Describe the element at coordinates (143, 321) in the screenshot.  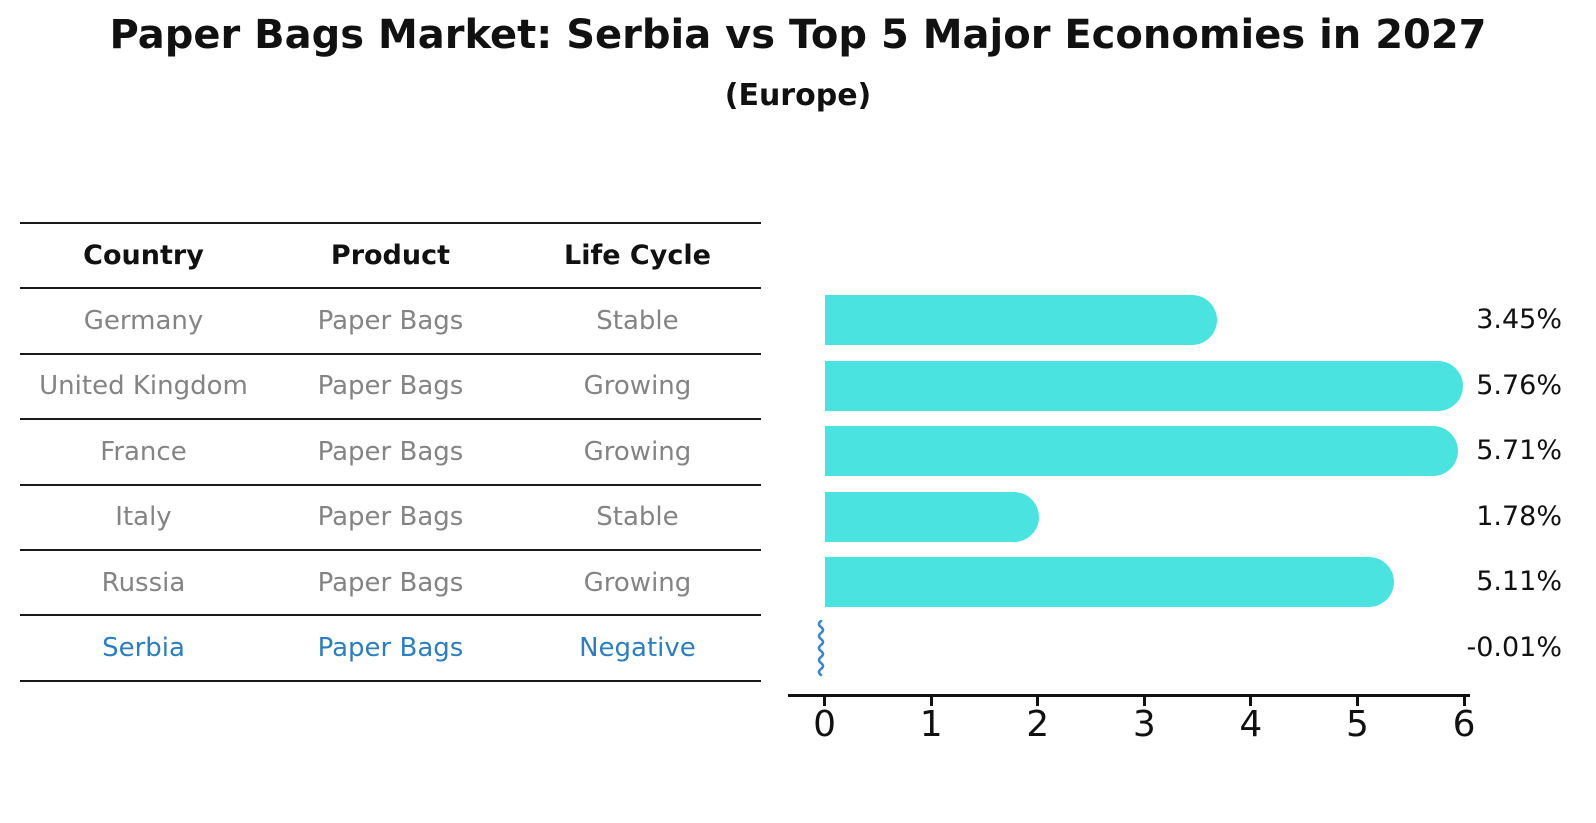
I see `cell-country: Germany` at that location.